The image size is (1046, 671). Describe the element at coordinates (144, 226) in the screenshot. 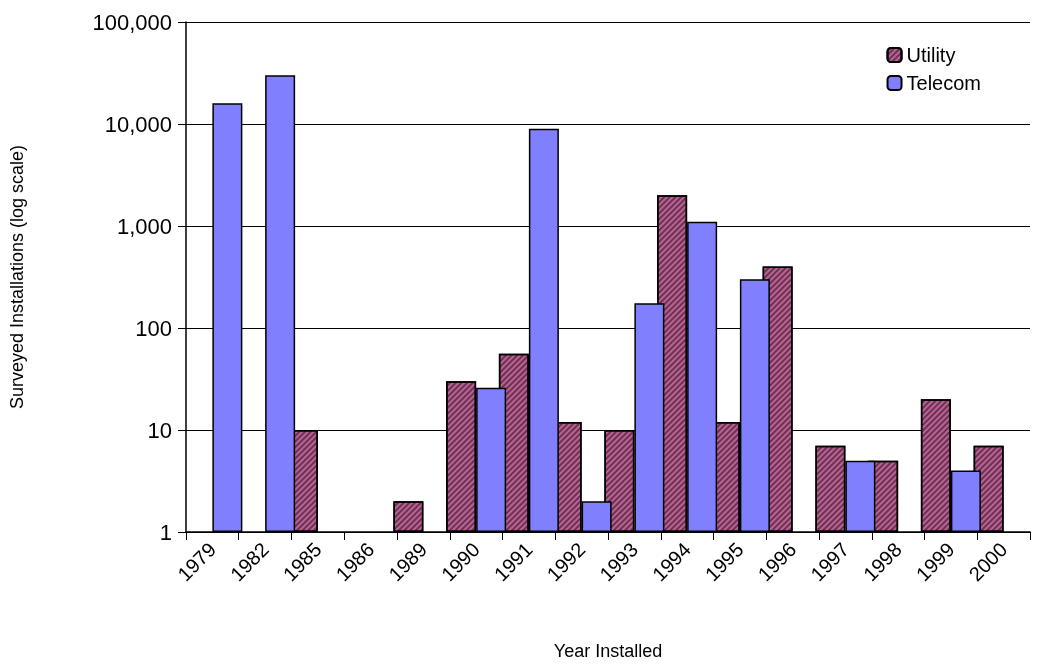

I see `y-tick-label: 1,000` at that location.